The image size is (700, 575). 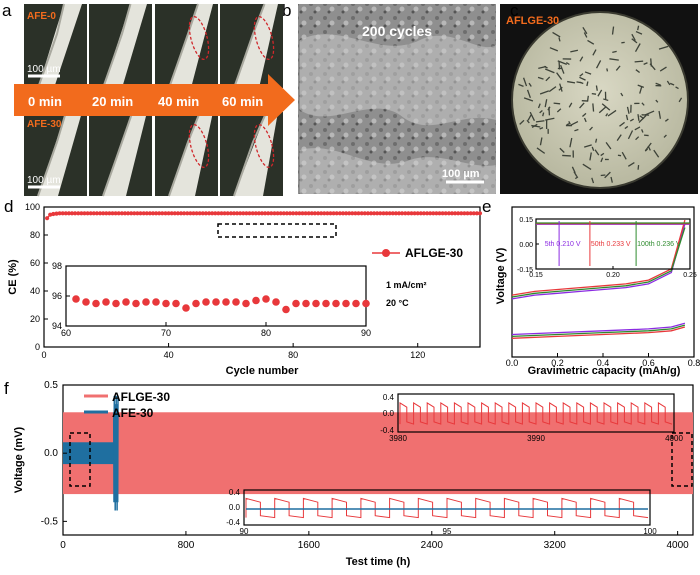 I want to click on chart-d-inset-xtick-label: 80, so click(x=266, y=333).